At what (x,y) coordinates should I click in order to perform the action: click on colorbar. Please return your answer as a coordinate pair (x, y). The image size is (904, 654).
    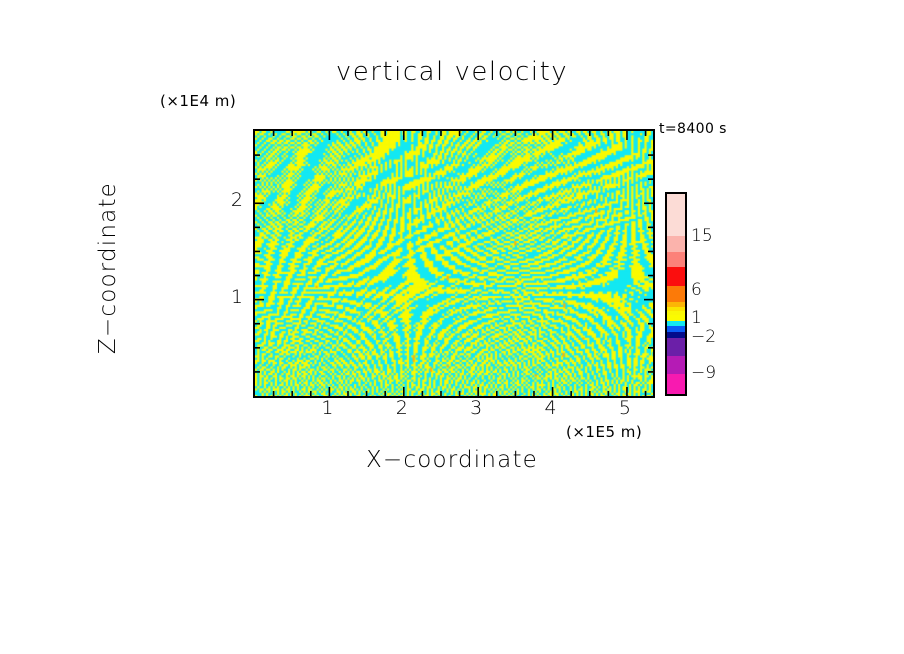
    Looking at the image, I should click on (676, 294).